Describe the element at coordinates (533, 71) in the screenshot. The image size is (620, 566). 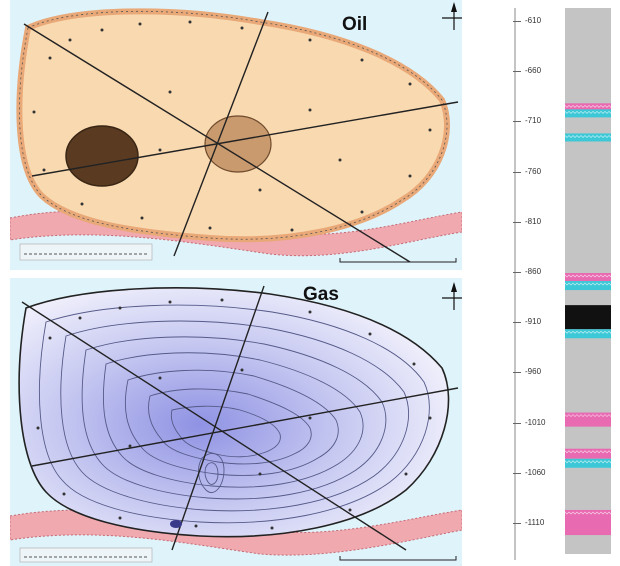
I see `depth-tick-label: -660` at that location.